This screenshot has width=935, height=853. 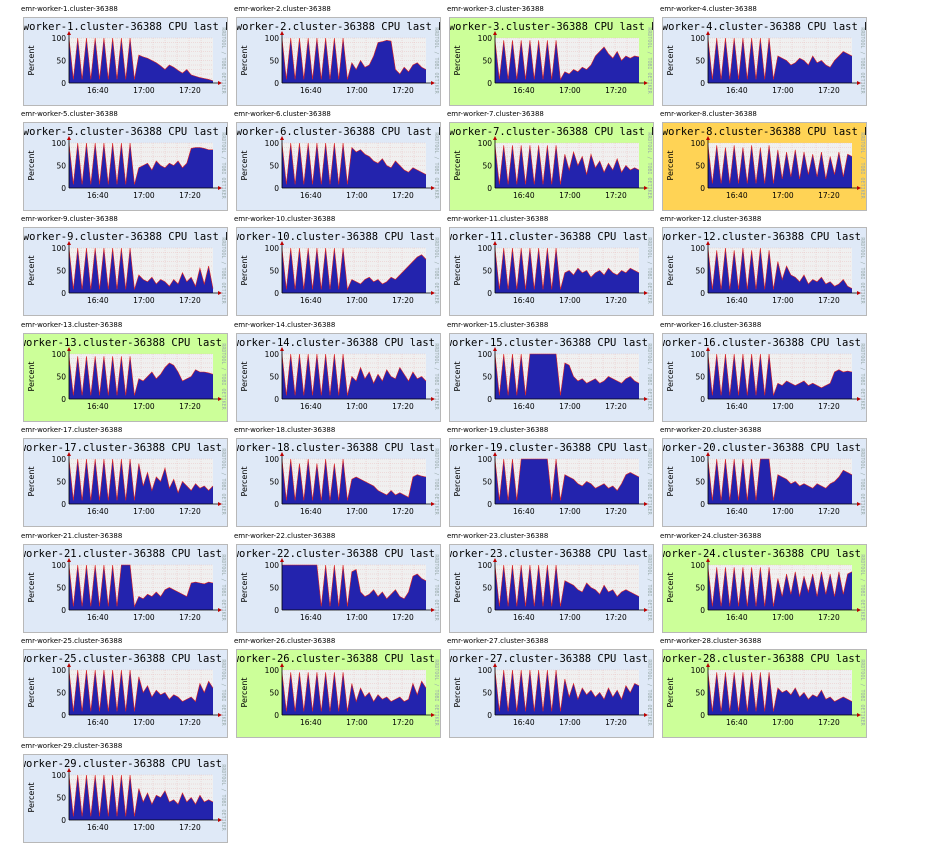 I want to click on chart-caption: emr-worker-28.cluster-36388, so click(x=711, y=641).